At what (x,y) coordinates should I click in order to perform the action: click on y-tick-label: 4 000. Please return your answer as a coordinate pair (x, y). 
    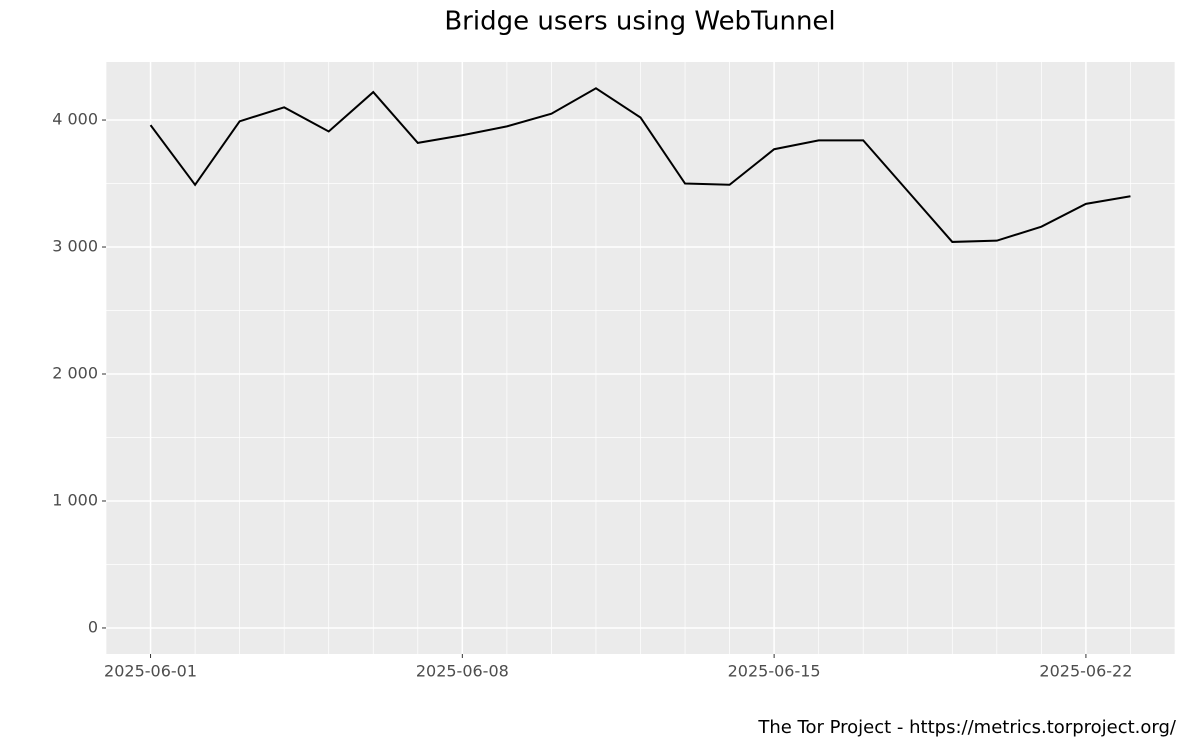
    Looking at the image, I should click on (75, 119).